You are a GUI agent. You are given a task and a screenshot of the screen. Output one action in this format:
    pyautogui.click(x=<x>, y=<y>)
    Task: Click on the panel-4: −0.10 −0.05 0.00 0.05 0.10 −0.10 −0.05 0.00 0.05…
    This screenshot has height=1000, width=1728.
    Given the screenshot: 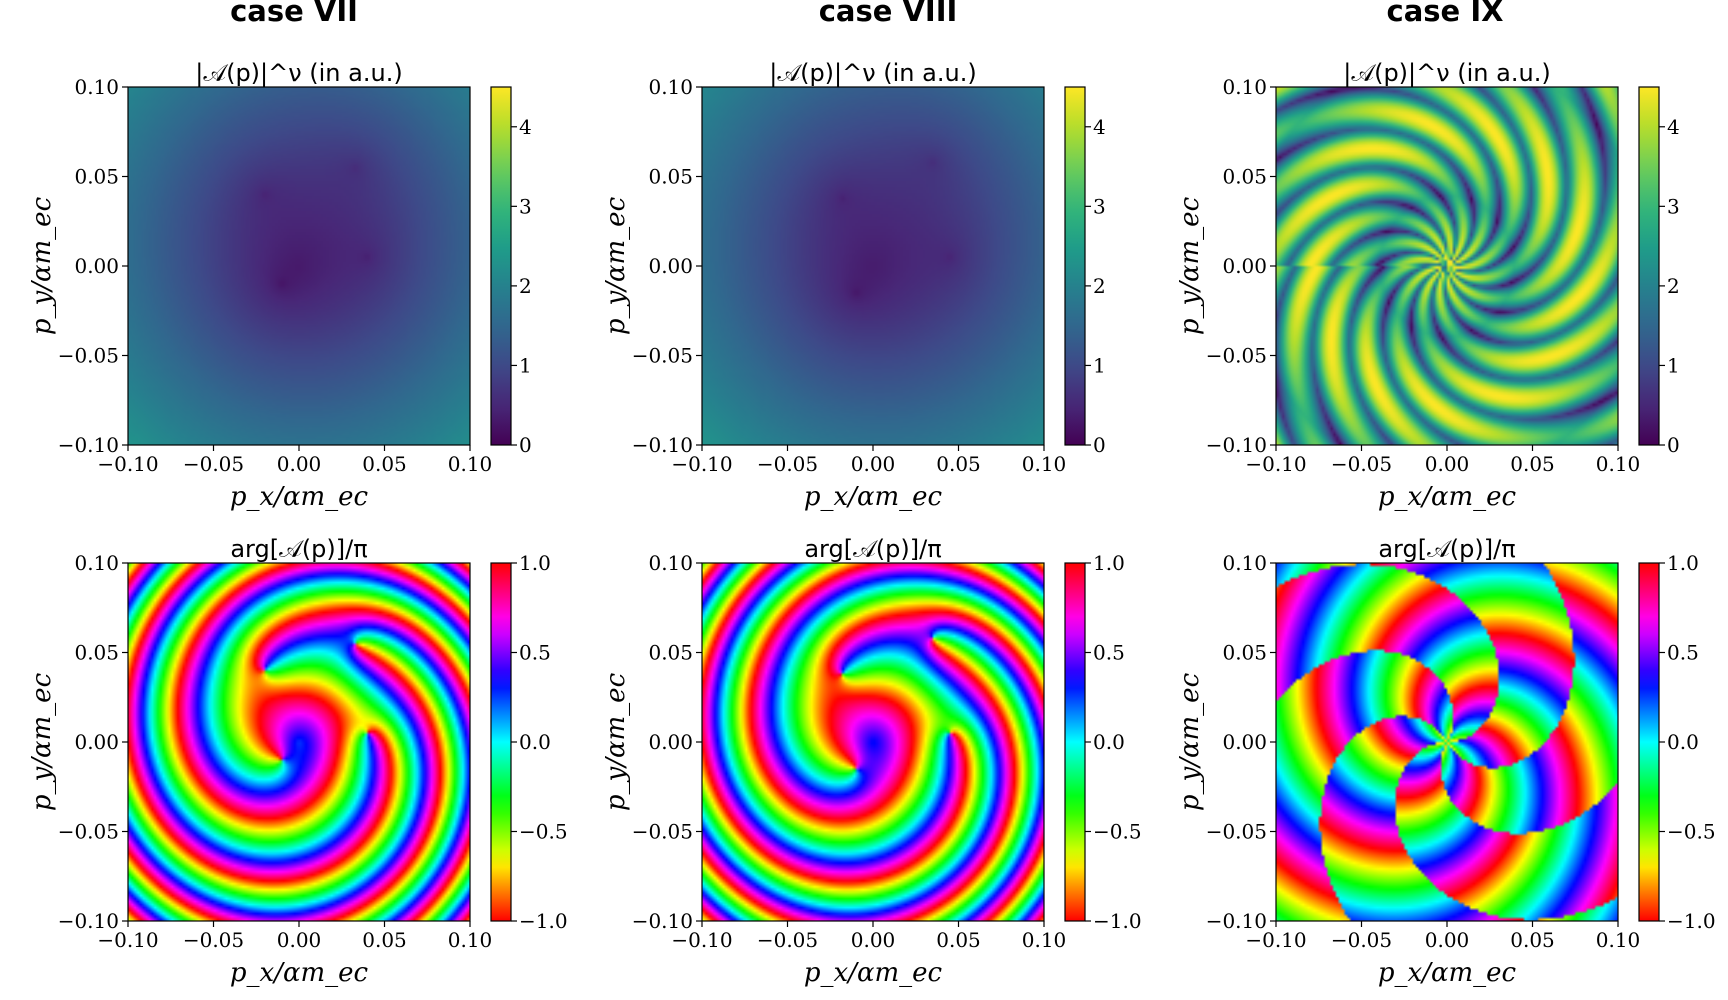 What is the action you would take?
    pyautogui.click(x=297, y=761)
    